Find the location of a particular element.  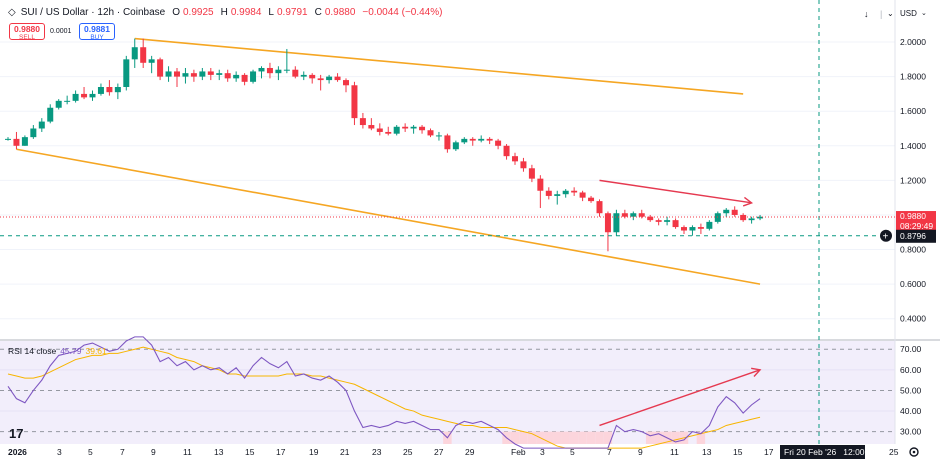

time-tick-label: 5 is located at coordinates (90, 452).